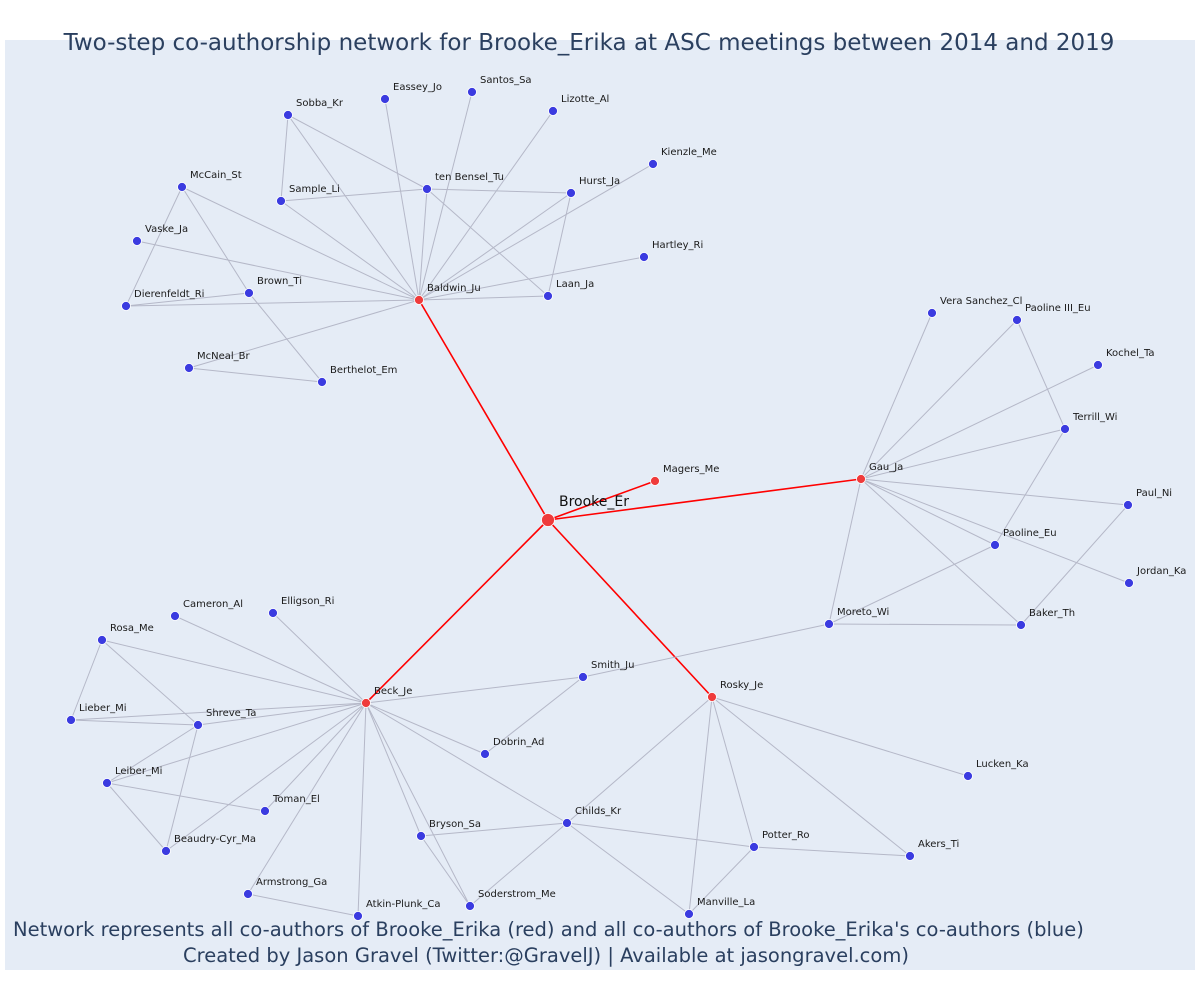  I want to click on node-moreto-wi, so click(829, 624).